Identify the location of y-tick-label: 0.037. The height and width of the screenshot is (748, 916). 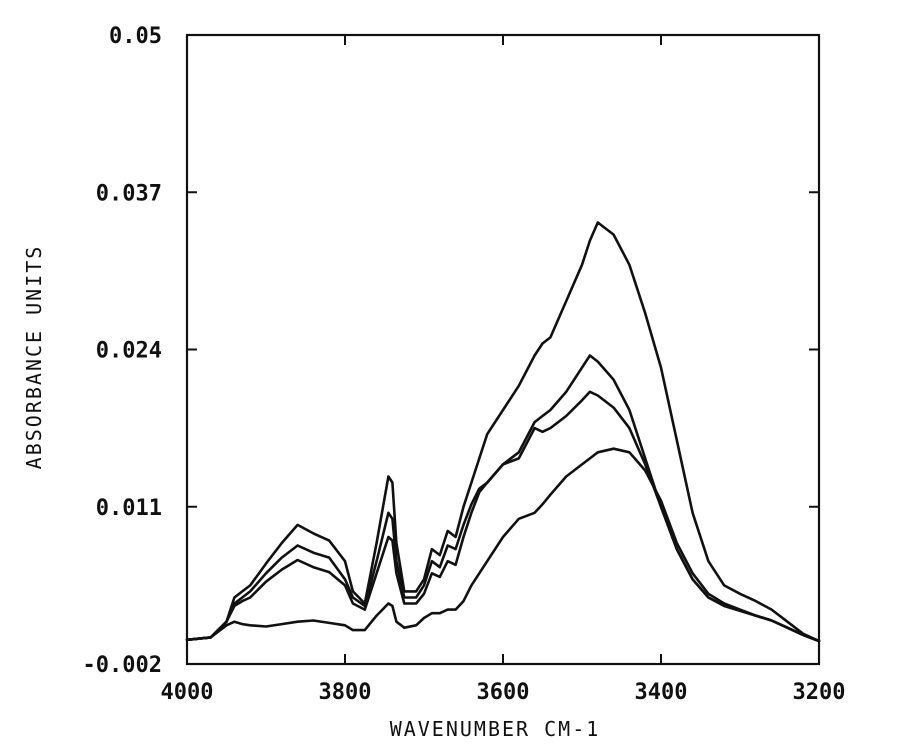
(129, 193).